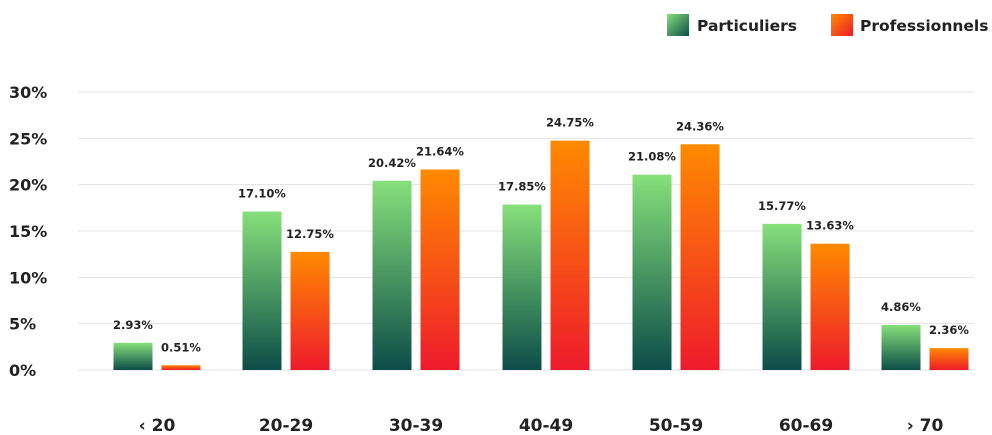 Image resolution: width=992 pixels, height=435 pixels. What do you see at coordinates (747, 26) in the screenshot?
I see `legend-label: Particuliers` at bounding box center [747, 26].